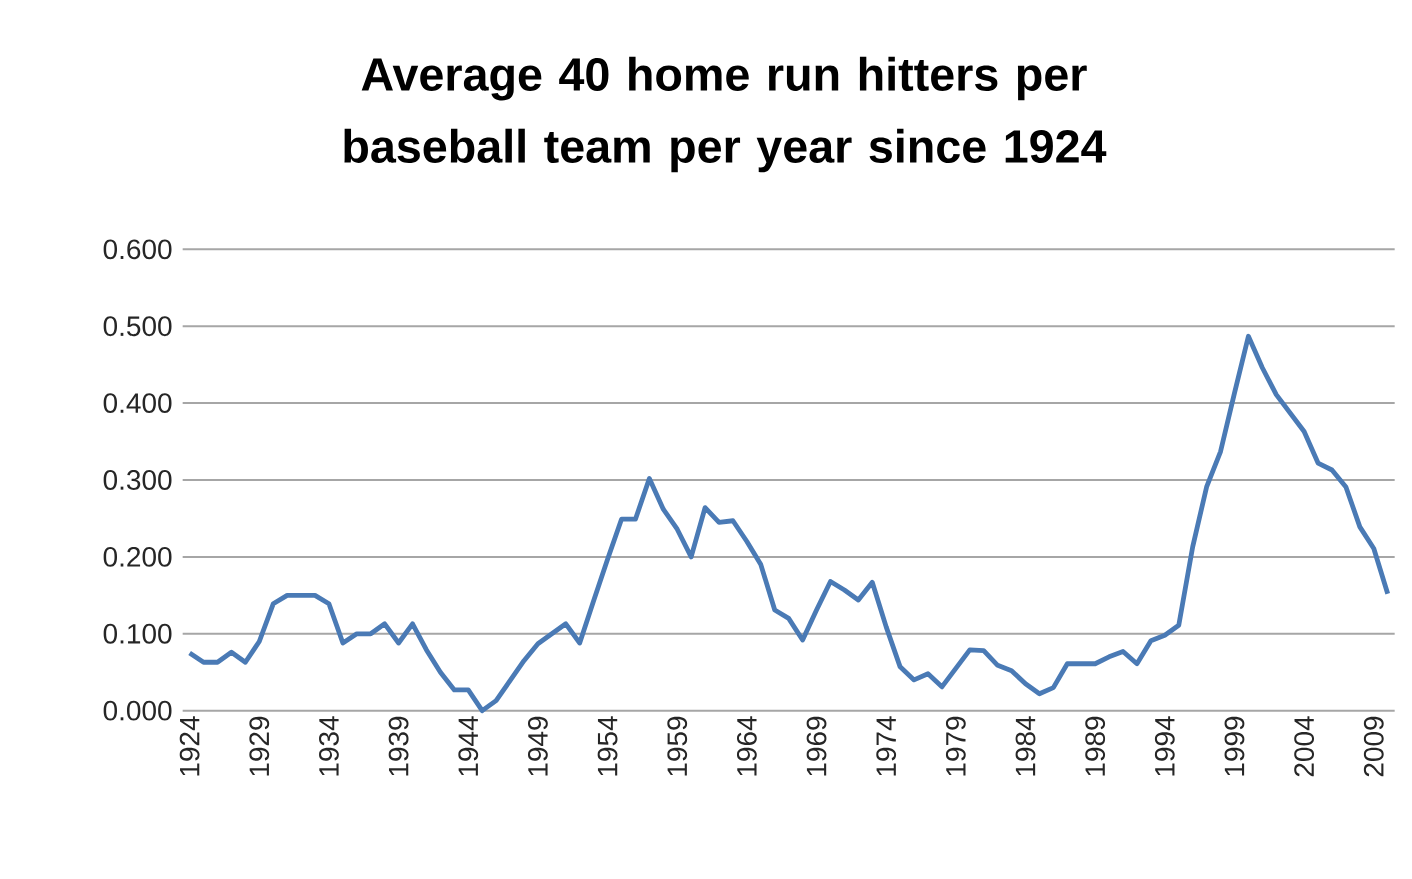  What do you see at coordinates (1234, 746) in the screenshot?
I see `x-tick-label: 1999` at bounding box center [1234, 746].